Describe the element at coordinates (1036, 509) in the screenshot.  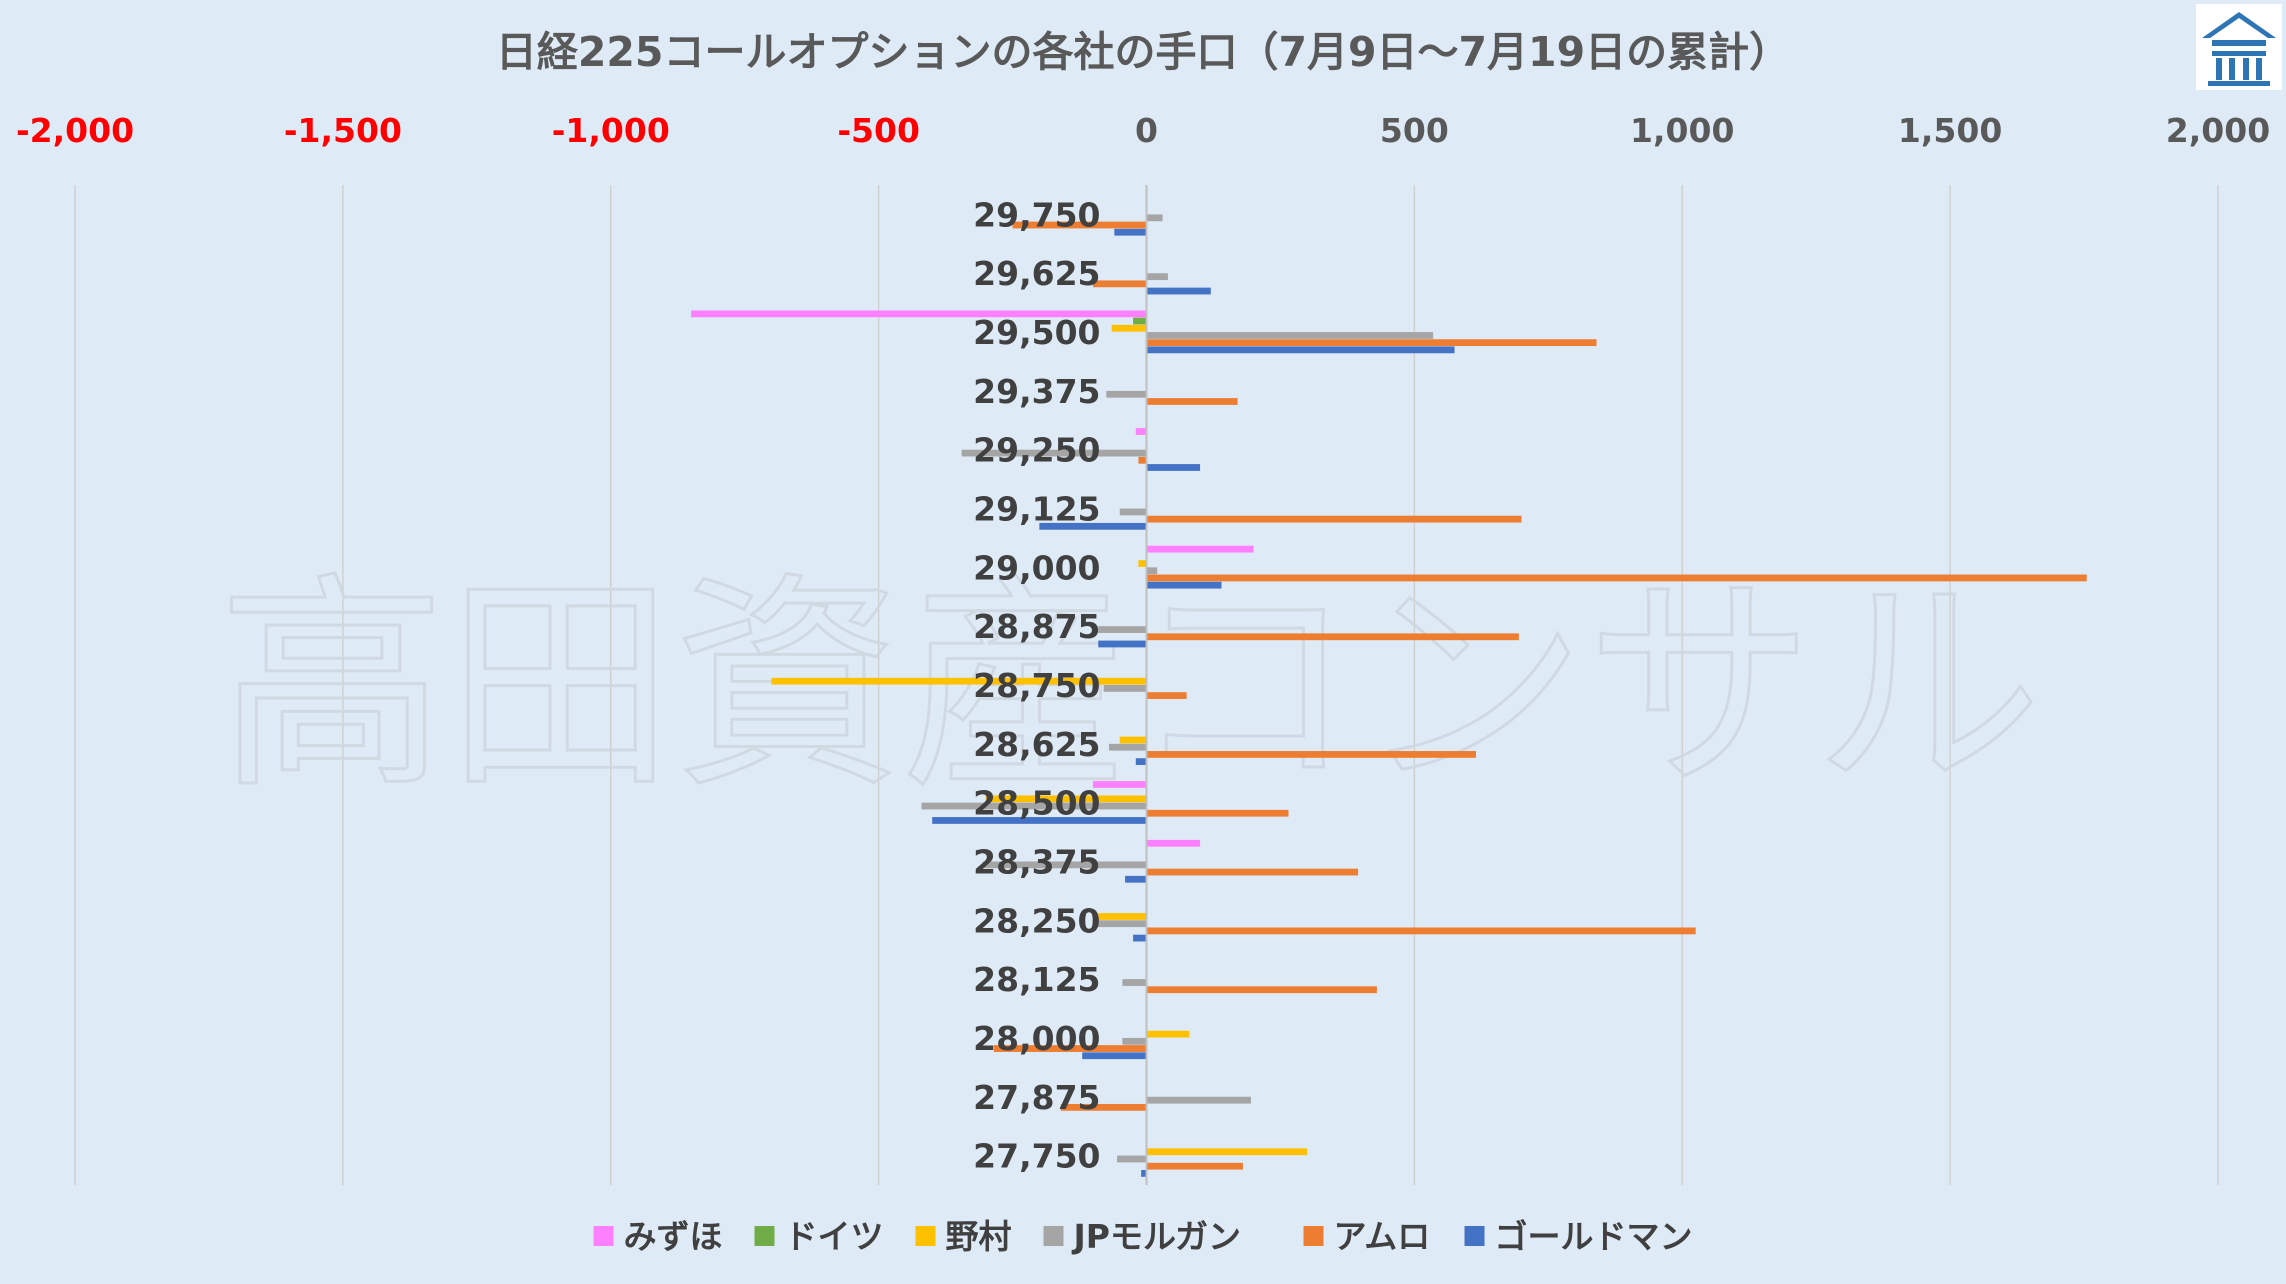
I see `category-label: 29,125` at that location.